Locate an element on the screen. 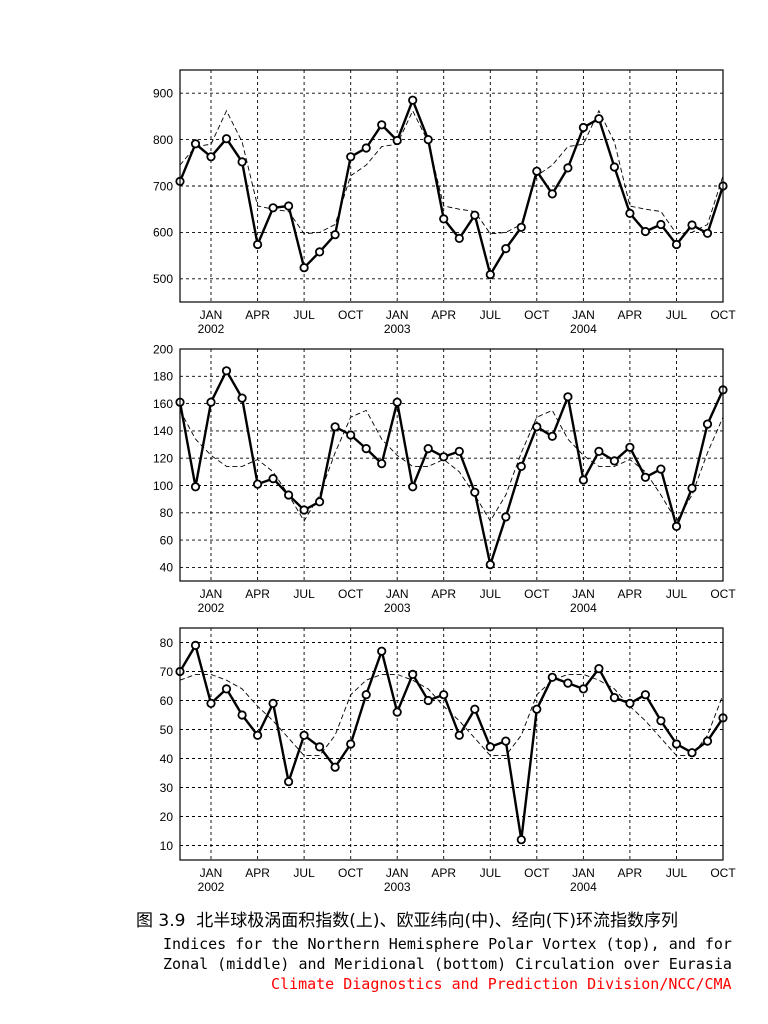 This screenshot has height=1024, width=768. caption-chinese: 图 3.9 北半球极涡面积指数(上)、欧亚纬向(中)、经向(下)环流指数序列 is located at coordinates (407, 921).